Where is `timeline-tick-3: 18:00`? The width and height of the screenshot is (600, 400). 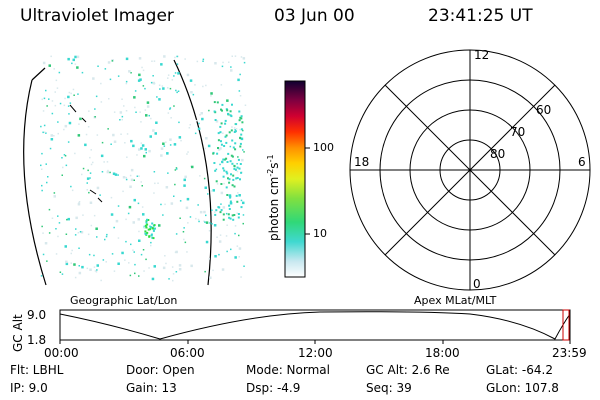 timeline-tick-3: 18:00 is located at coordinates (442, 353).